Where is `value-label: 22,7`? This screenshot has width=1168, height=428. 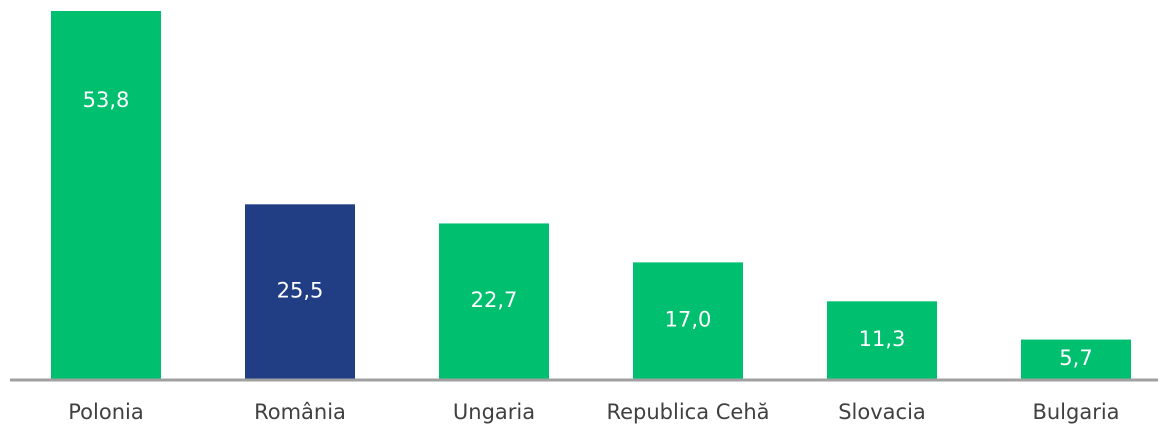
value-label: 22,7 is located at coordinates (494, 300).